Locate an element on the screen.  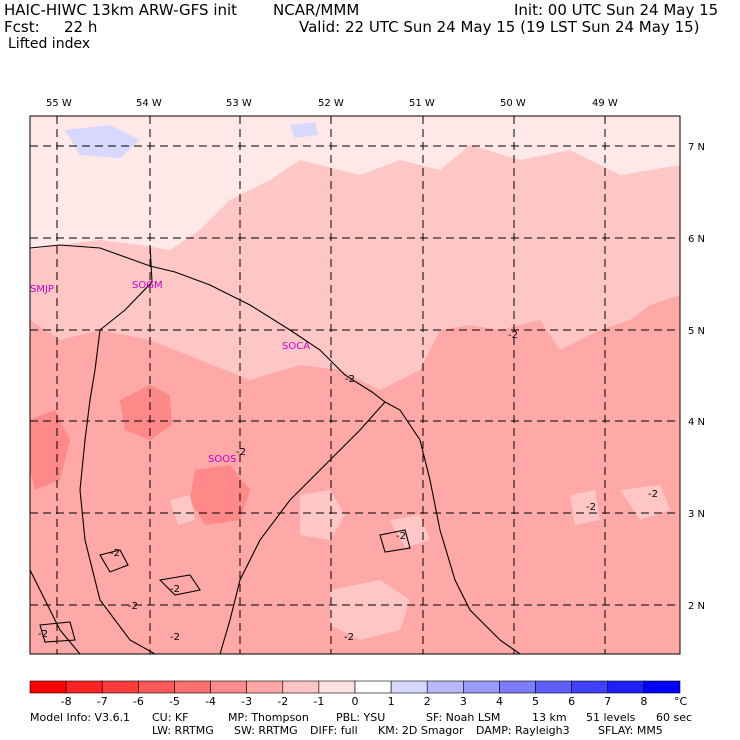
longitude-label: 54 W is located at coordinates (149, 103).